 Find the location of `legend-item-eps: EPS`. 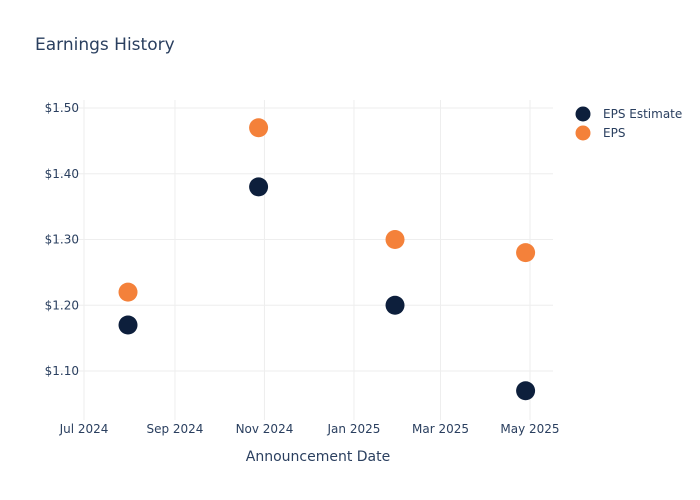

legend-item-eps: EPS is located at coordinates (600, 133).